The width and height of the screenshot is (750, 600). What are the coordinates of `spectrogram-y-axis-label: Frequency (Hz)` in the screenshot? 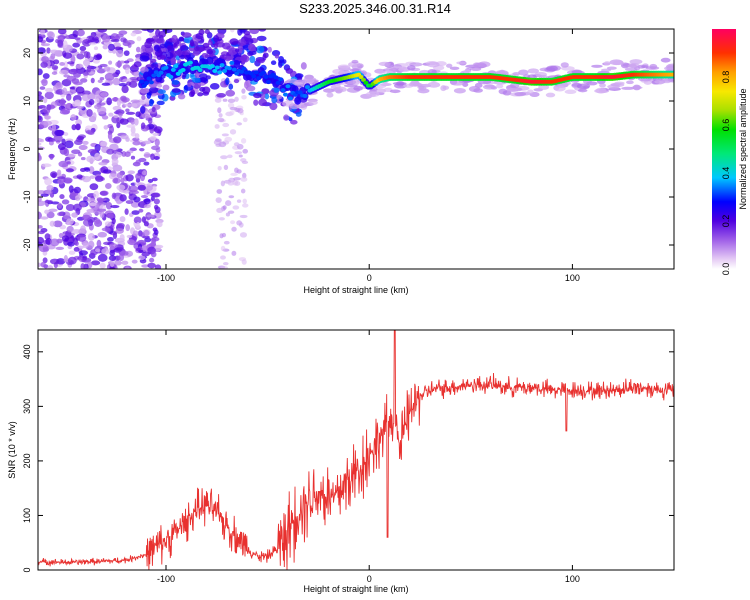 It's located at (12, 149).